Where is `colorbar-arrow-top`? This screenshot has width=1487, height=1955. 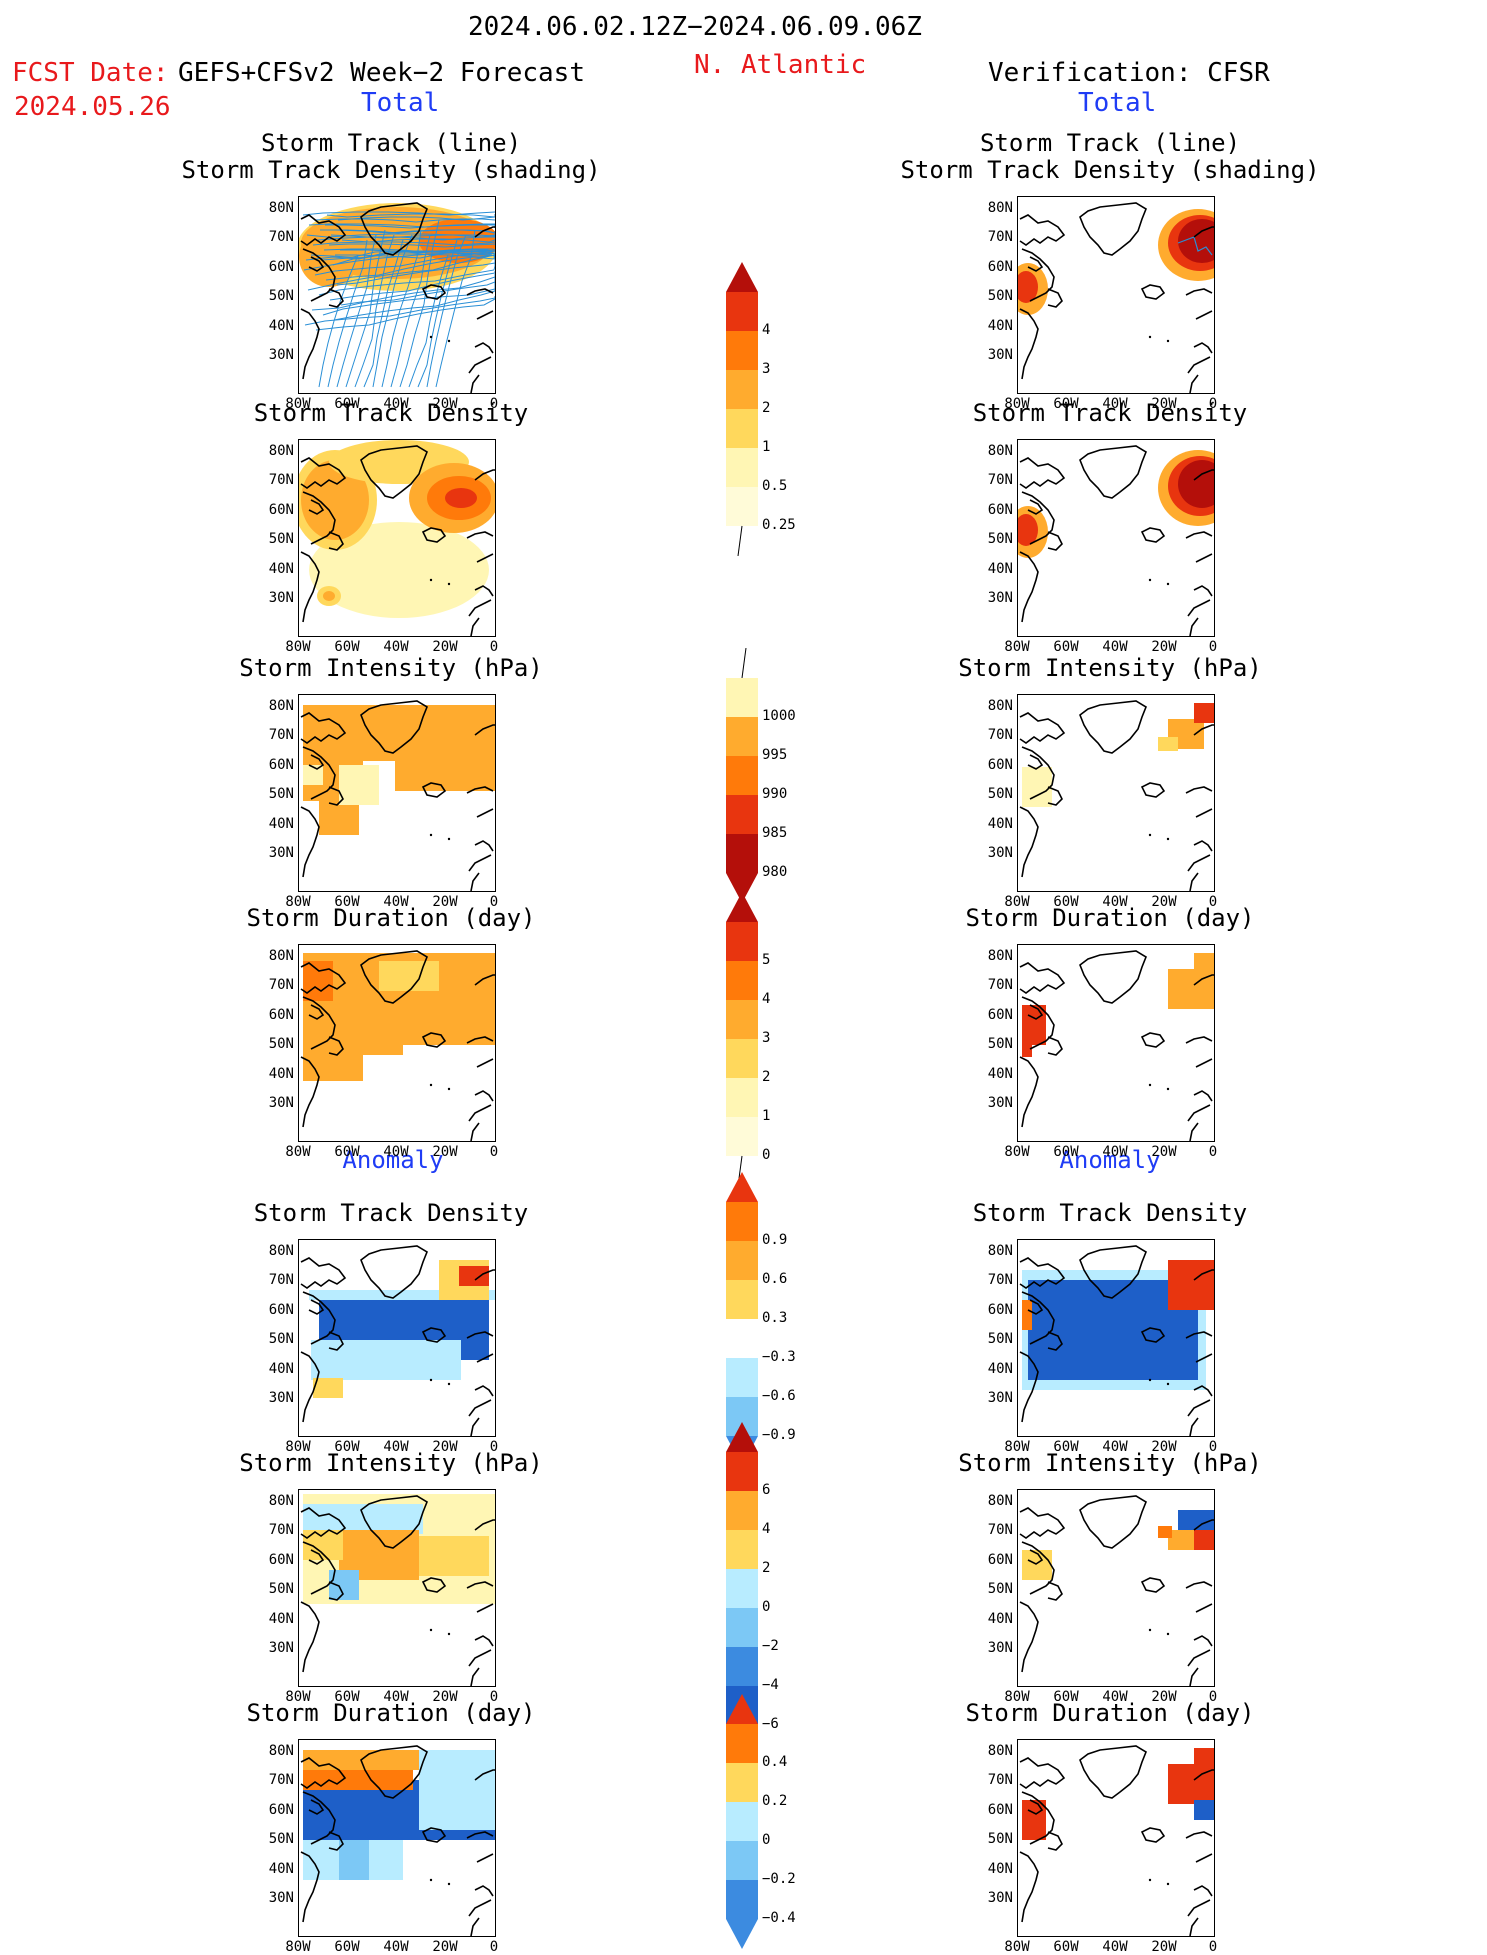
colorbar-arrow-top is located at coordinates (742, 907).